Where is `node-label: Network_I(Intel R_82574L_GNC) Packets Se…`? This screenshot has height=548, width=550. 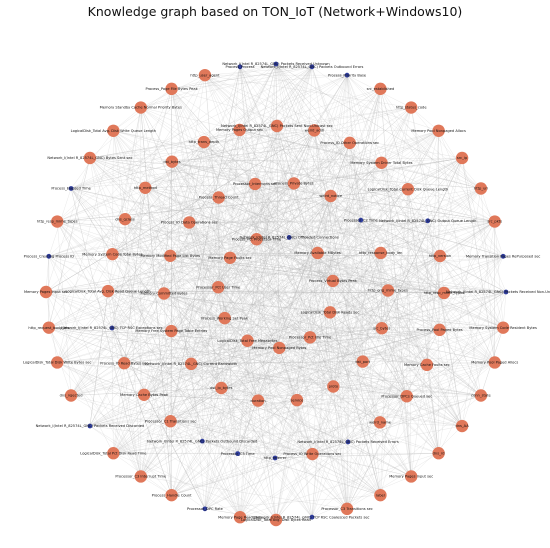 node-label: Network_I(Intel R_82574L_GNC) Packets Se… is located at coordinates (277, 126).